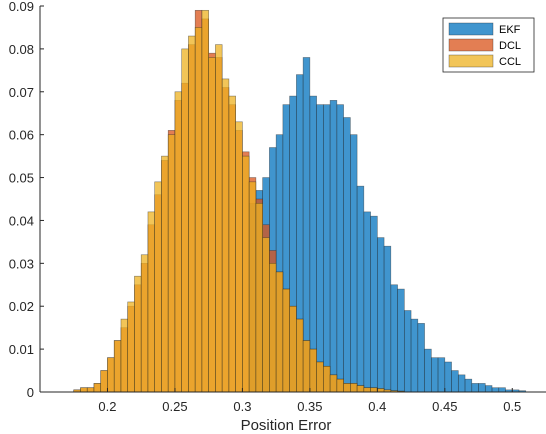 The image size is (546, 434). I want to click on legend-swatch-ekf, so click(471, 29).